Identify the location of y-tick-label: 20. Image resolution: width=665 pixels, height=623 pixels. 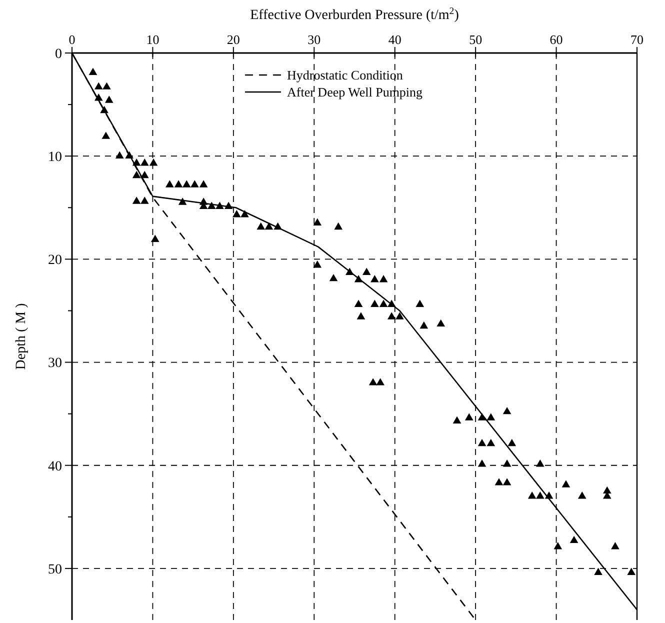
(55, 260).